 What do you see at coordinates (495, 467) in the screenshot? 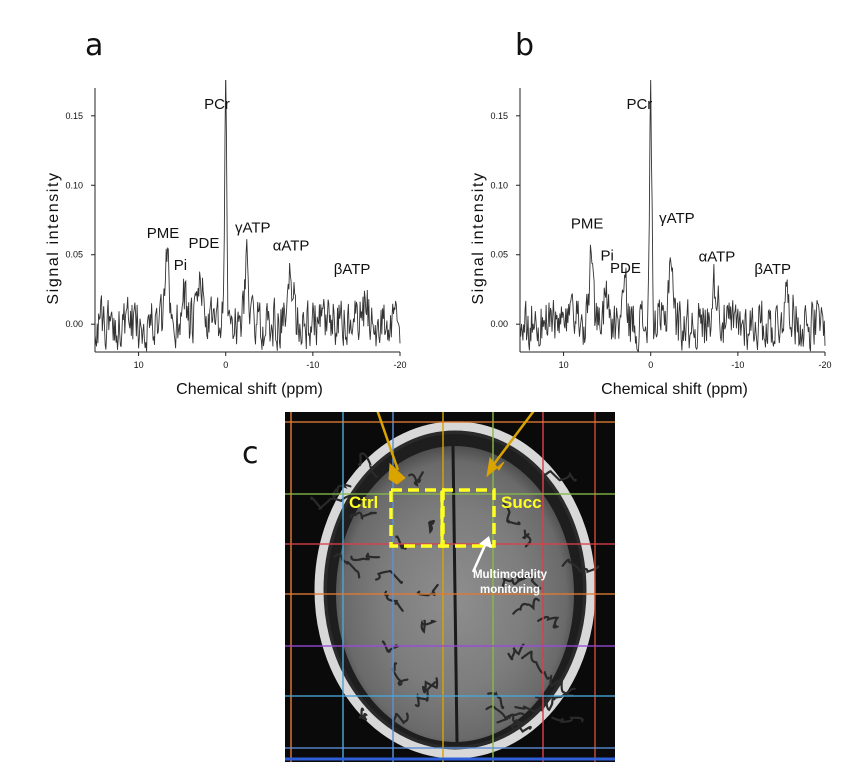
I see `arrow-head-right` at bounding box center [495, 467].